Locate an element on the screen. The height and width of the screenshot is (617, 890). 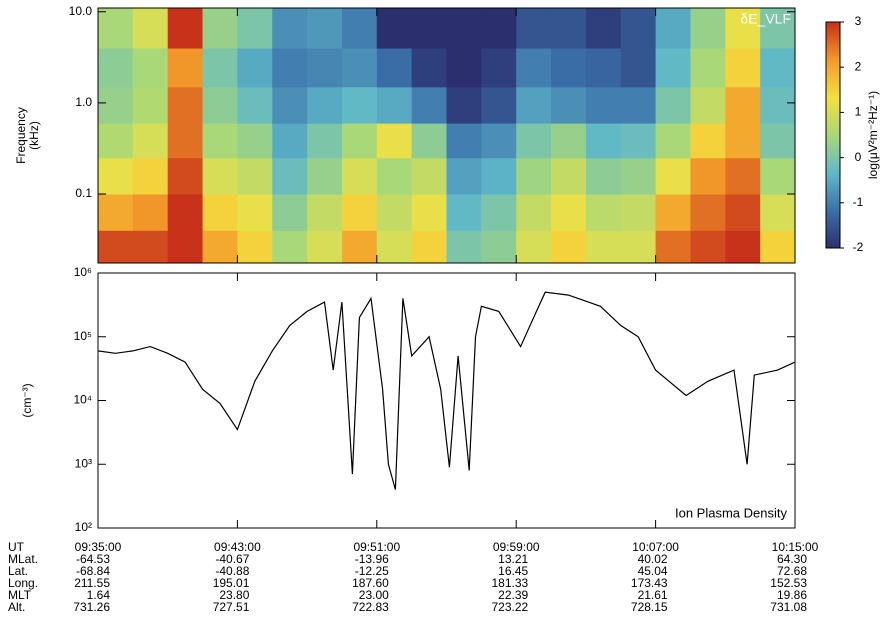
ephemeris-value: 16.45 is located at coordinates (513, 571).